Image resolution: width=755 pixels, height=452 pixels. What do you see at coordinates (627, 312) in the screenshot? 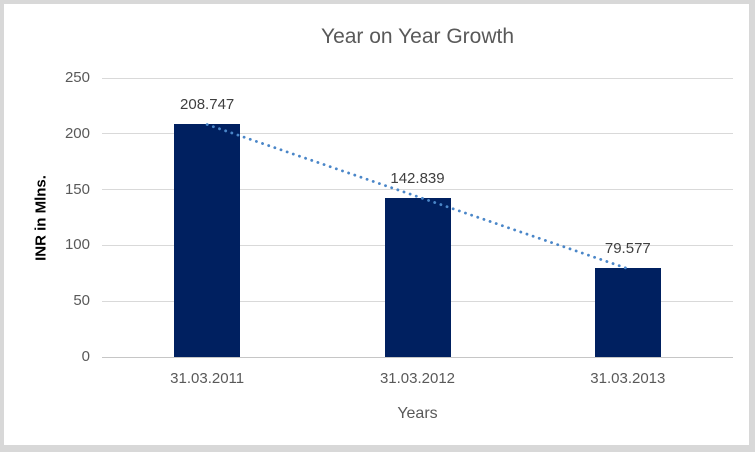
I see `bar-31.03.2013` at bounding box center [627, 312].